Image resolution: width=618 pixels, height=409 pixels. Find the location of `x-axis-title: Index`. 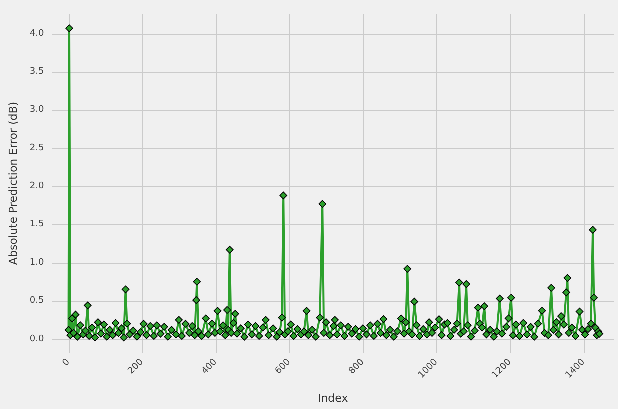

x-axis-title: Index is located at coordinates (333, 398).